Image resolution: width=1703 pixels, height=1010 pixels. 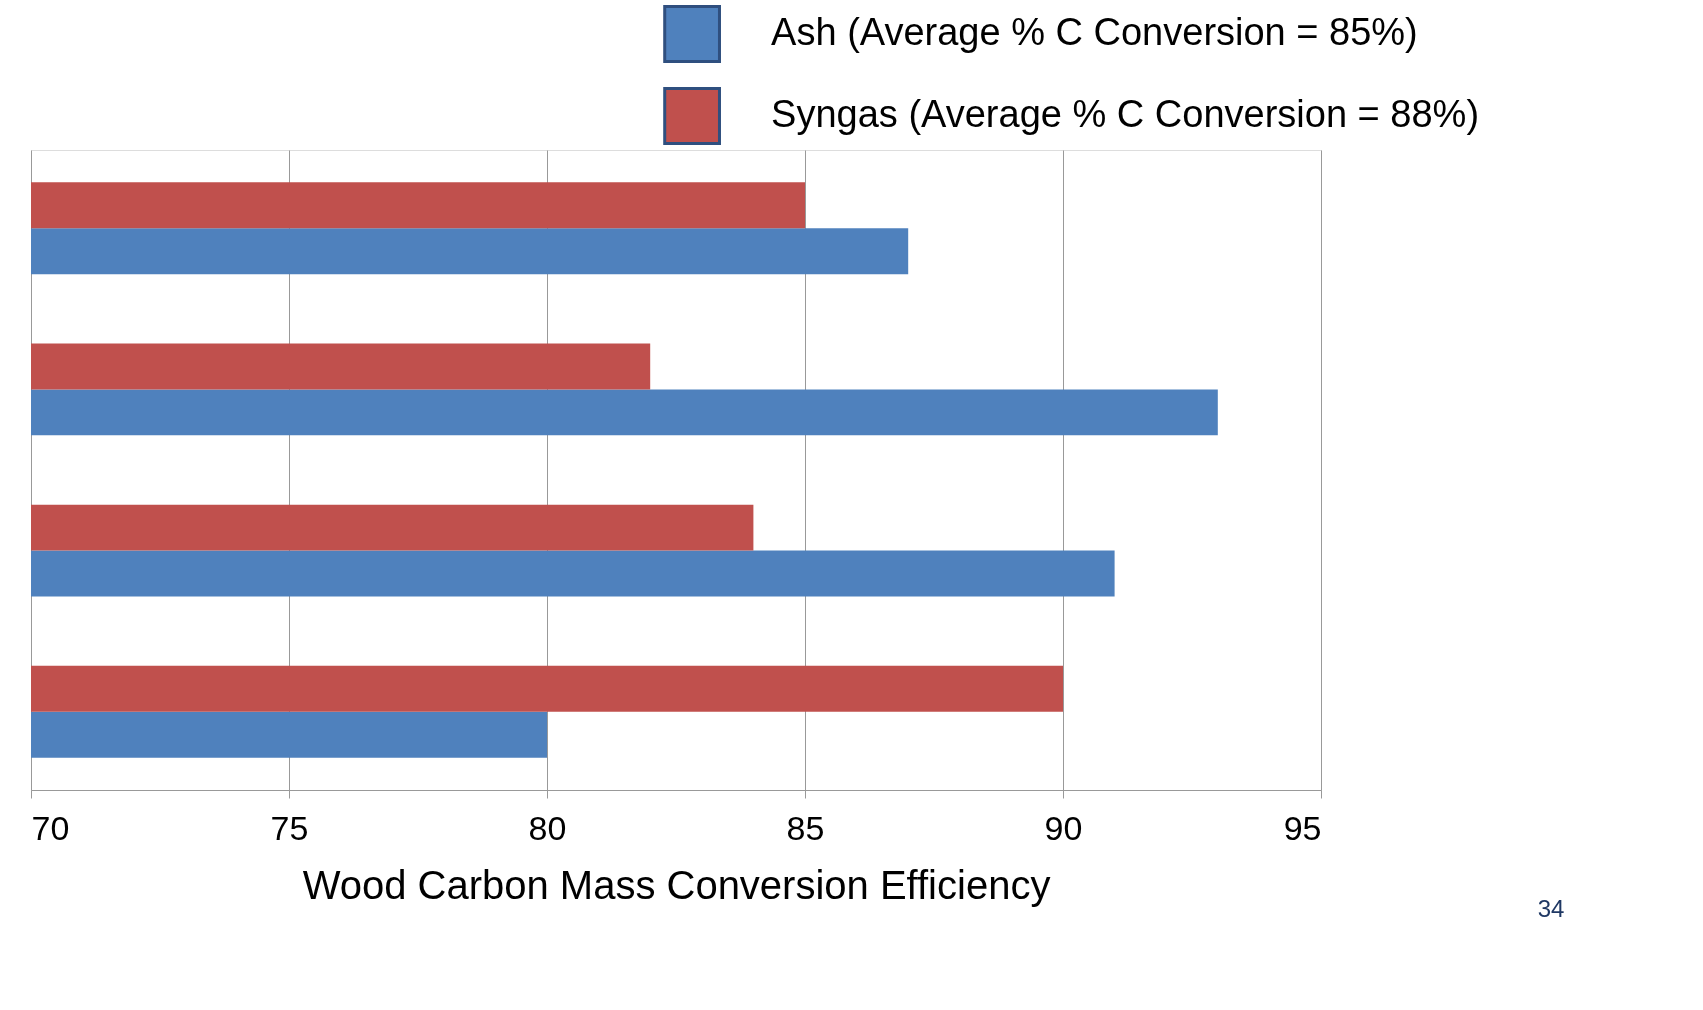 What do you see at coordinates (1063, 827) in the screenshot?
I see `x-tick-label: 90` at bounding box center [1063, 827].